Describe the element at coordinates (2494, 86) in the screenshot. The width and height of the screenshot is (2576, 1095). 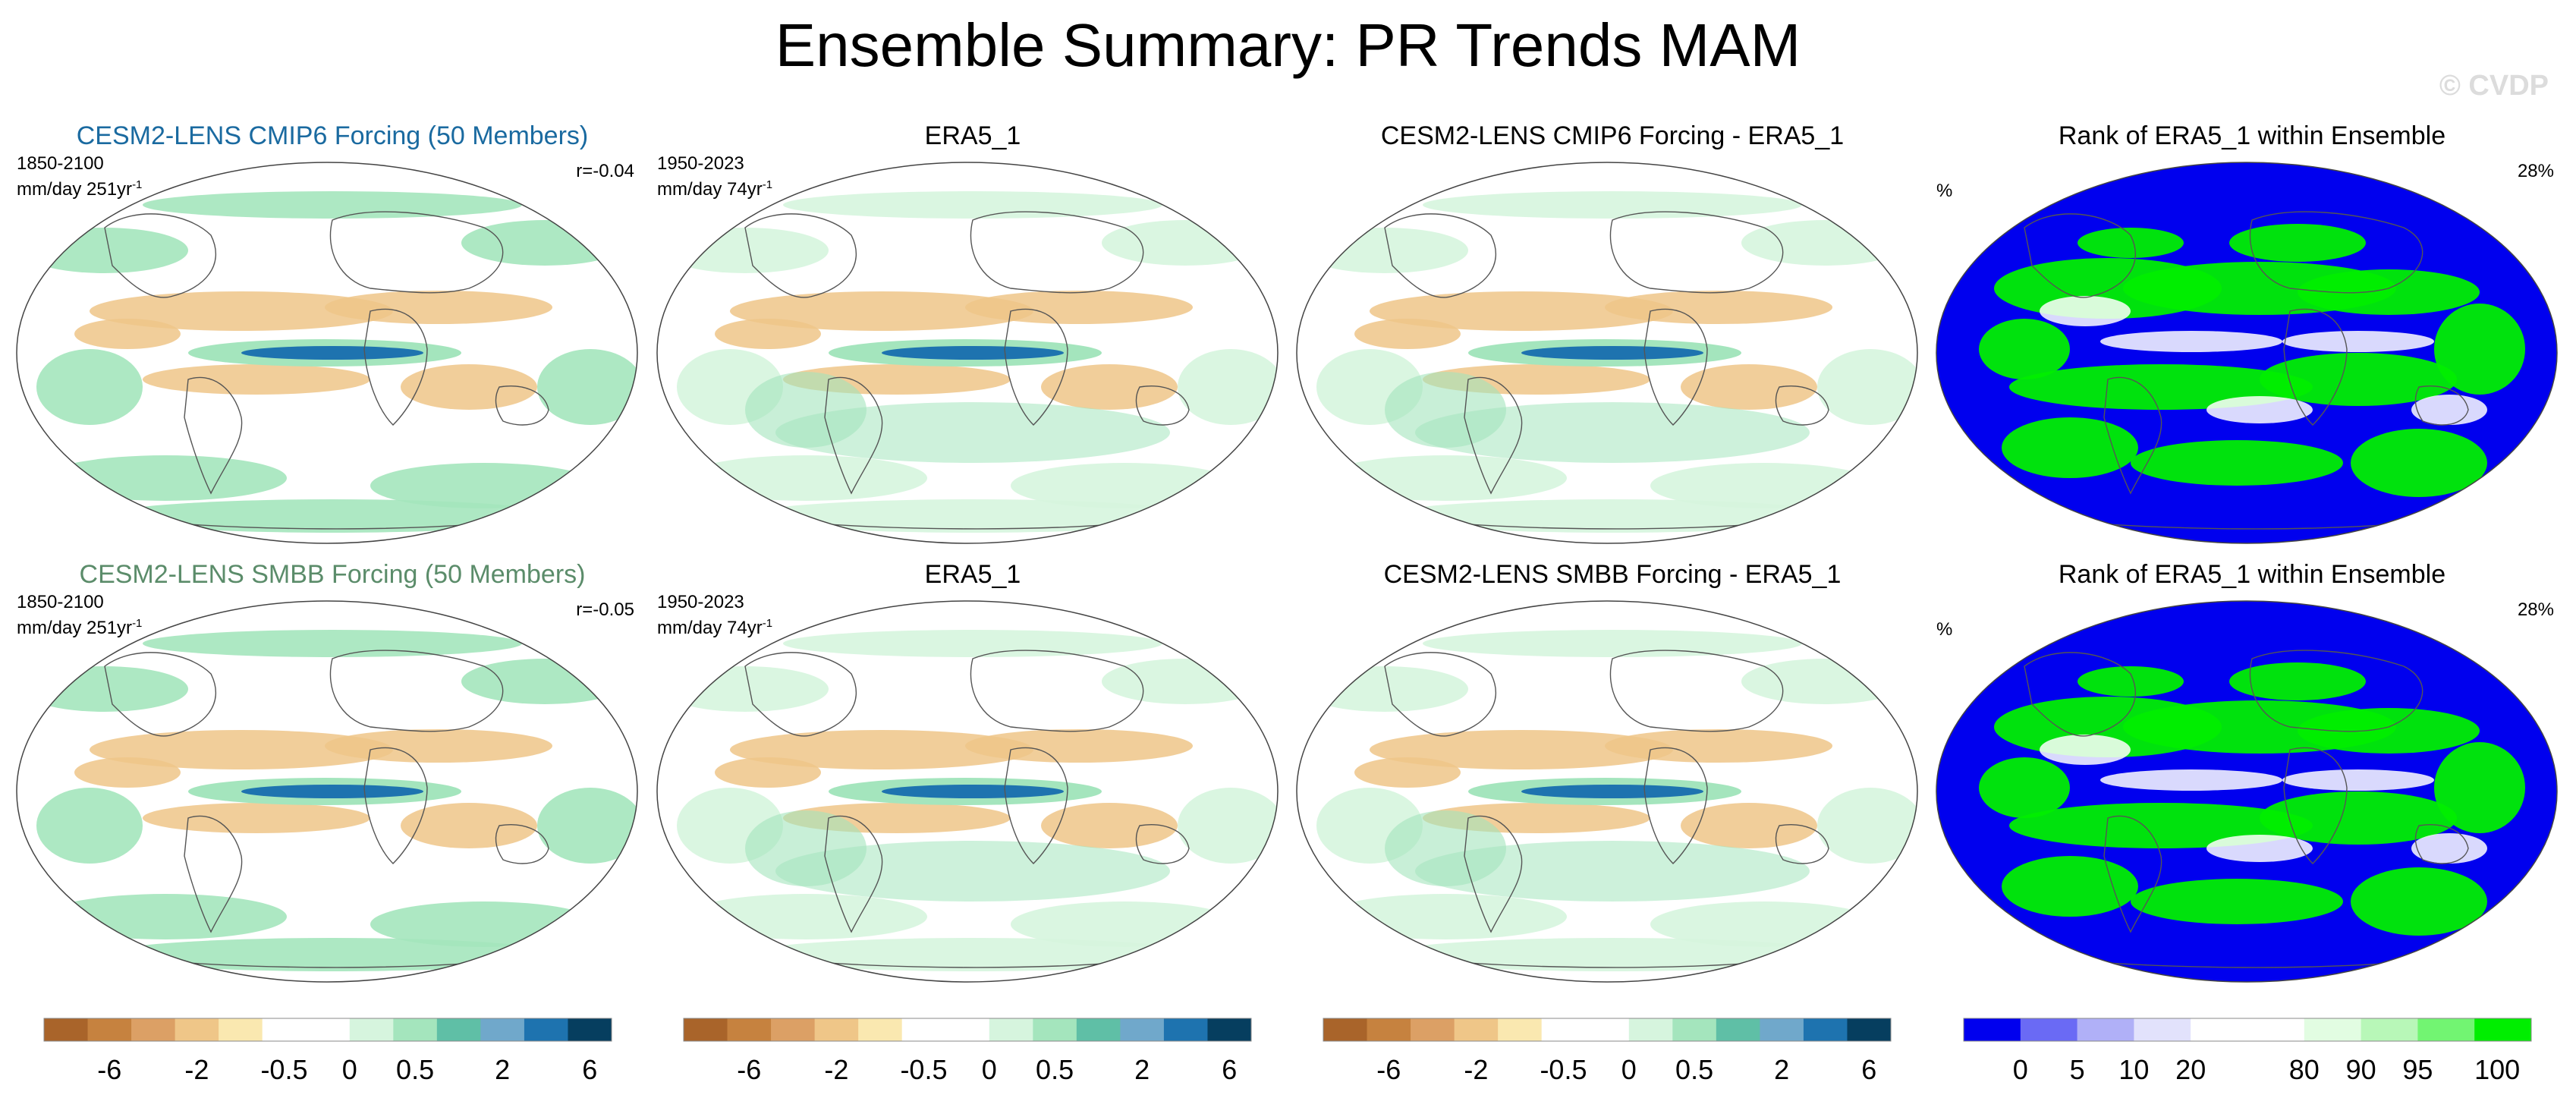
I see `watermark: © CVDP` at that location.